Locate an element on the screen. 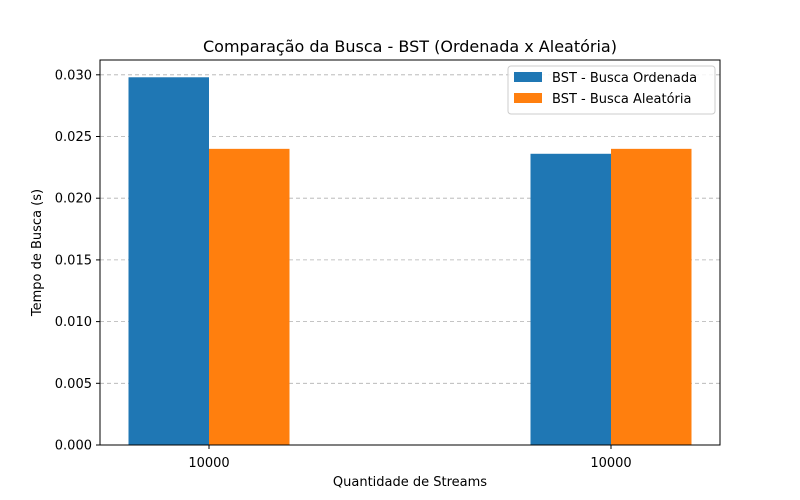  y-axis-label: Tempo de Busca (s) is located at coordinates (37, 253).